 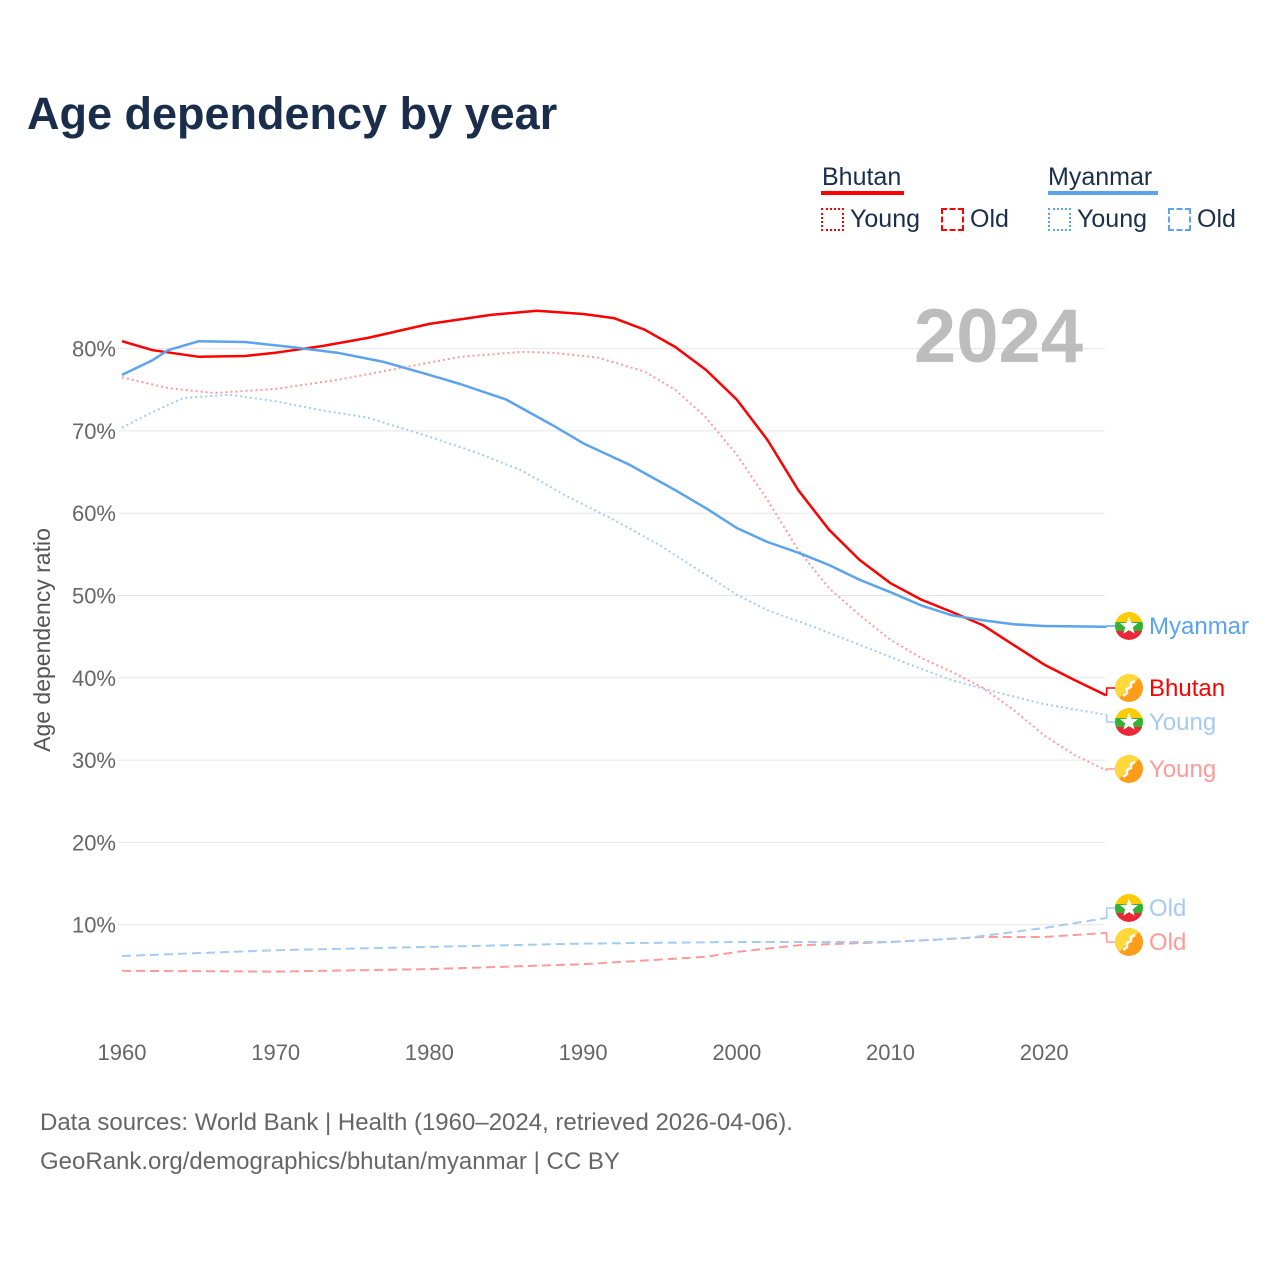 I want to click on x-tick-label: 1960, so click(x=122, y=1052).